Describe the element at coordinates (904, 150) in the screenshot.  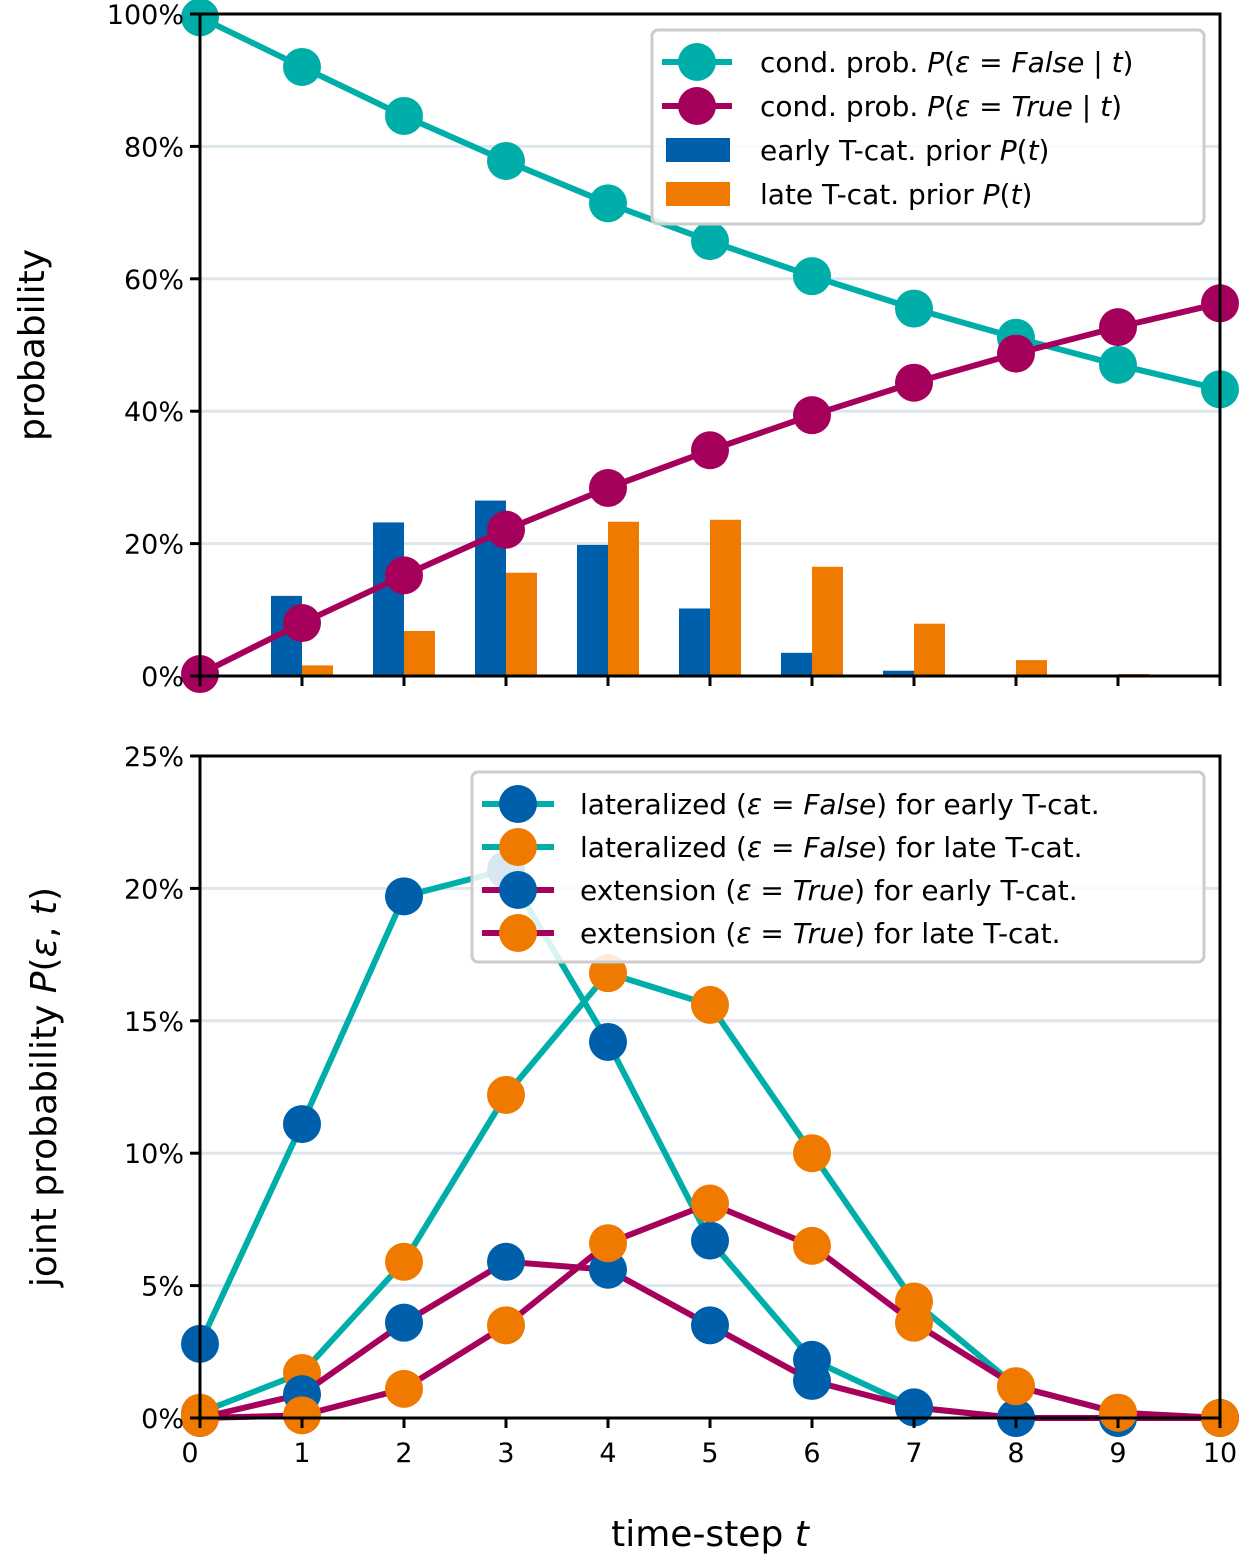
I see `legend-label: early T-cat. prior P(t)` at that location.